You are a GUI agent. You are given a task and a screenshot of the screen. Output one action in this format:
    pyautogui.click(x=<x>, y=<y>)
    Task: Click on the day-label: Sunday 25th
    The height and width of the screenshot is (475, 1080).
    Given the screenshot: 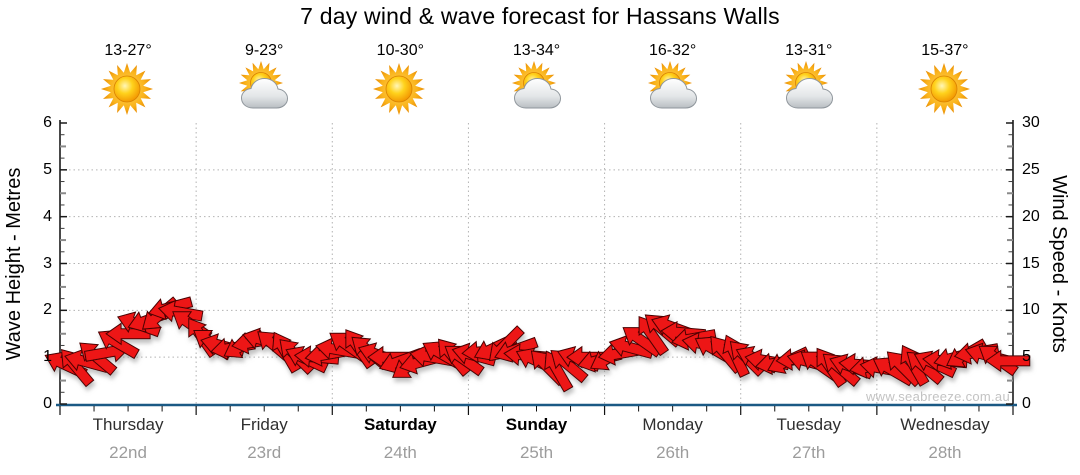 What is the action you would take?
    pyautogui.click(x=537, y=439)
    